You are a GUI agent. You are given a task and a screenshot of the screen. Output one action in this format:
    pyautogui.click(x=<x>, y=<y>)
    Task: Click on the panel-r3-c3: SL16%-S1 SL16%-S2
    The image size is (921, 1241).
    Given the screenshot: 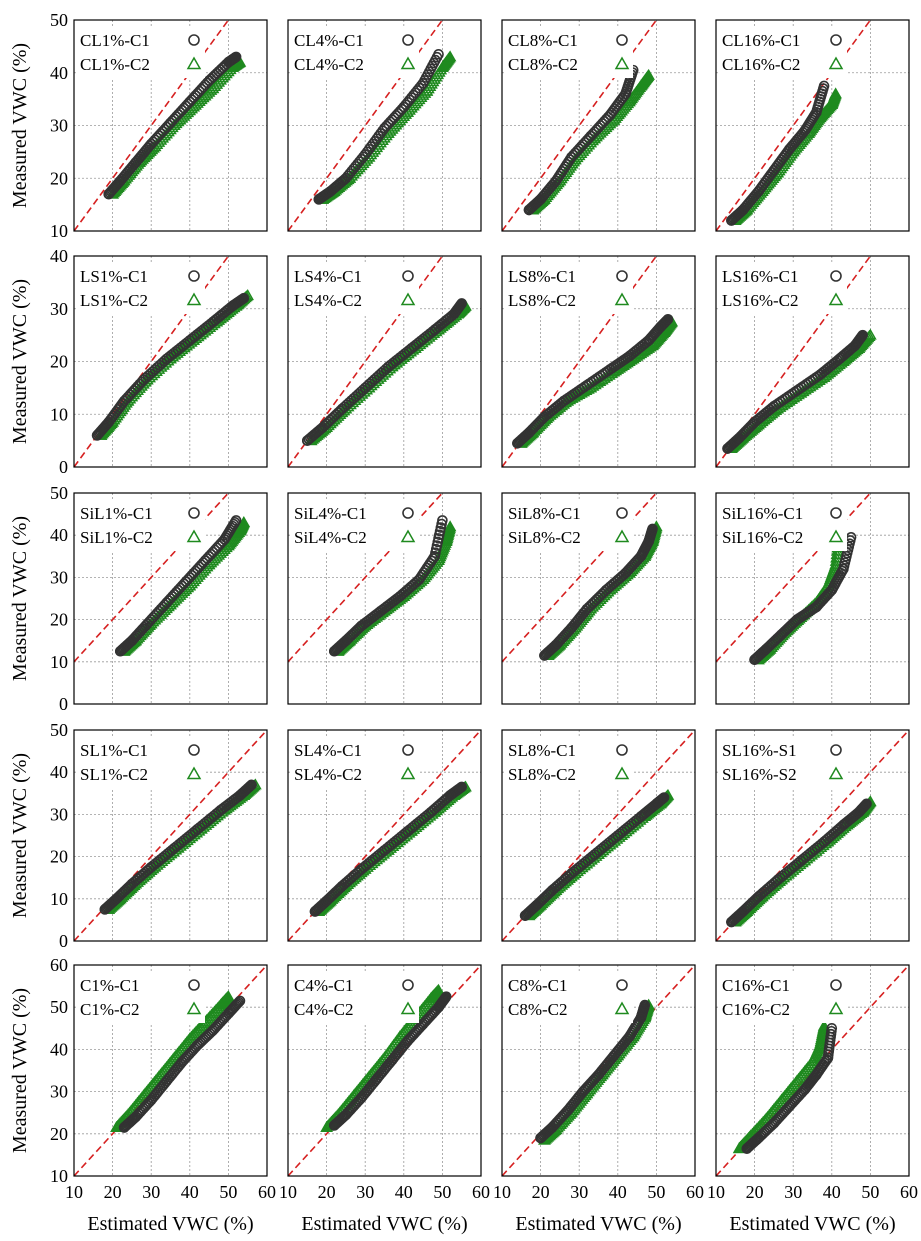 What is the action you would take?
    pyautogui.click(x=812, y=835)
    